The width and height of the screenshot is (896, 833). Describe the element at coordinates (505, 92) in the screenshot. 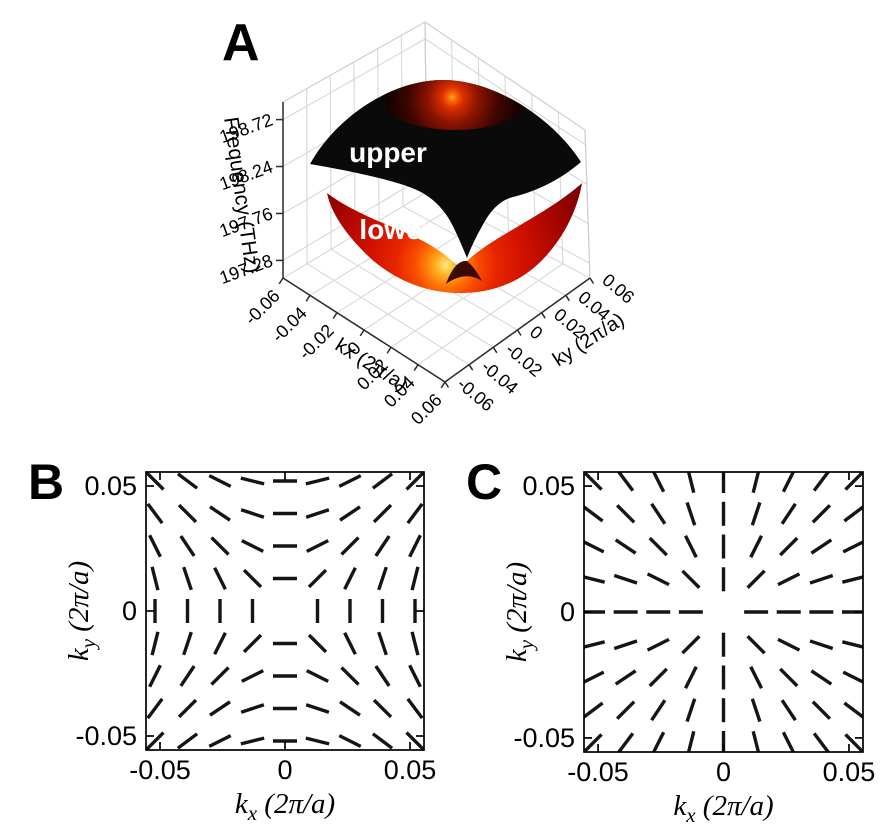

I see `right-wall-grid` at that location.